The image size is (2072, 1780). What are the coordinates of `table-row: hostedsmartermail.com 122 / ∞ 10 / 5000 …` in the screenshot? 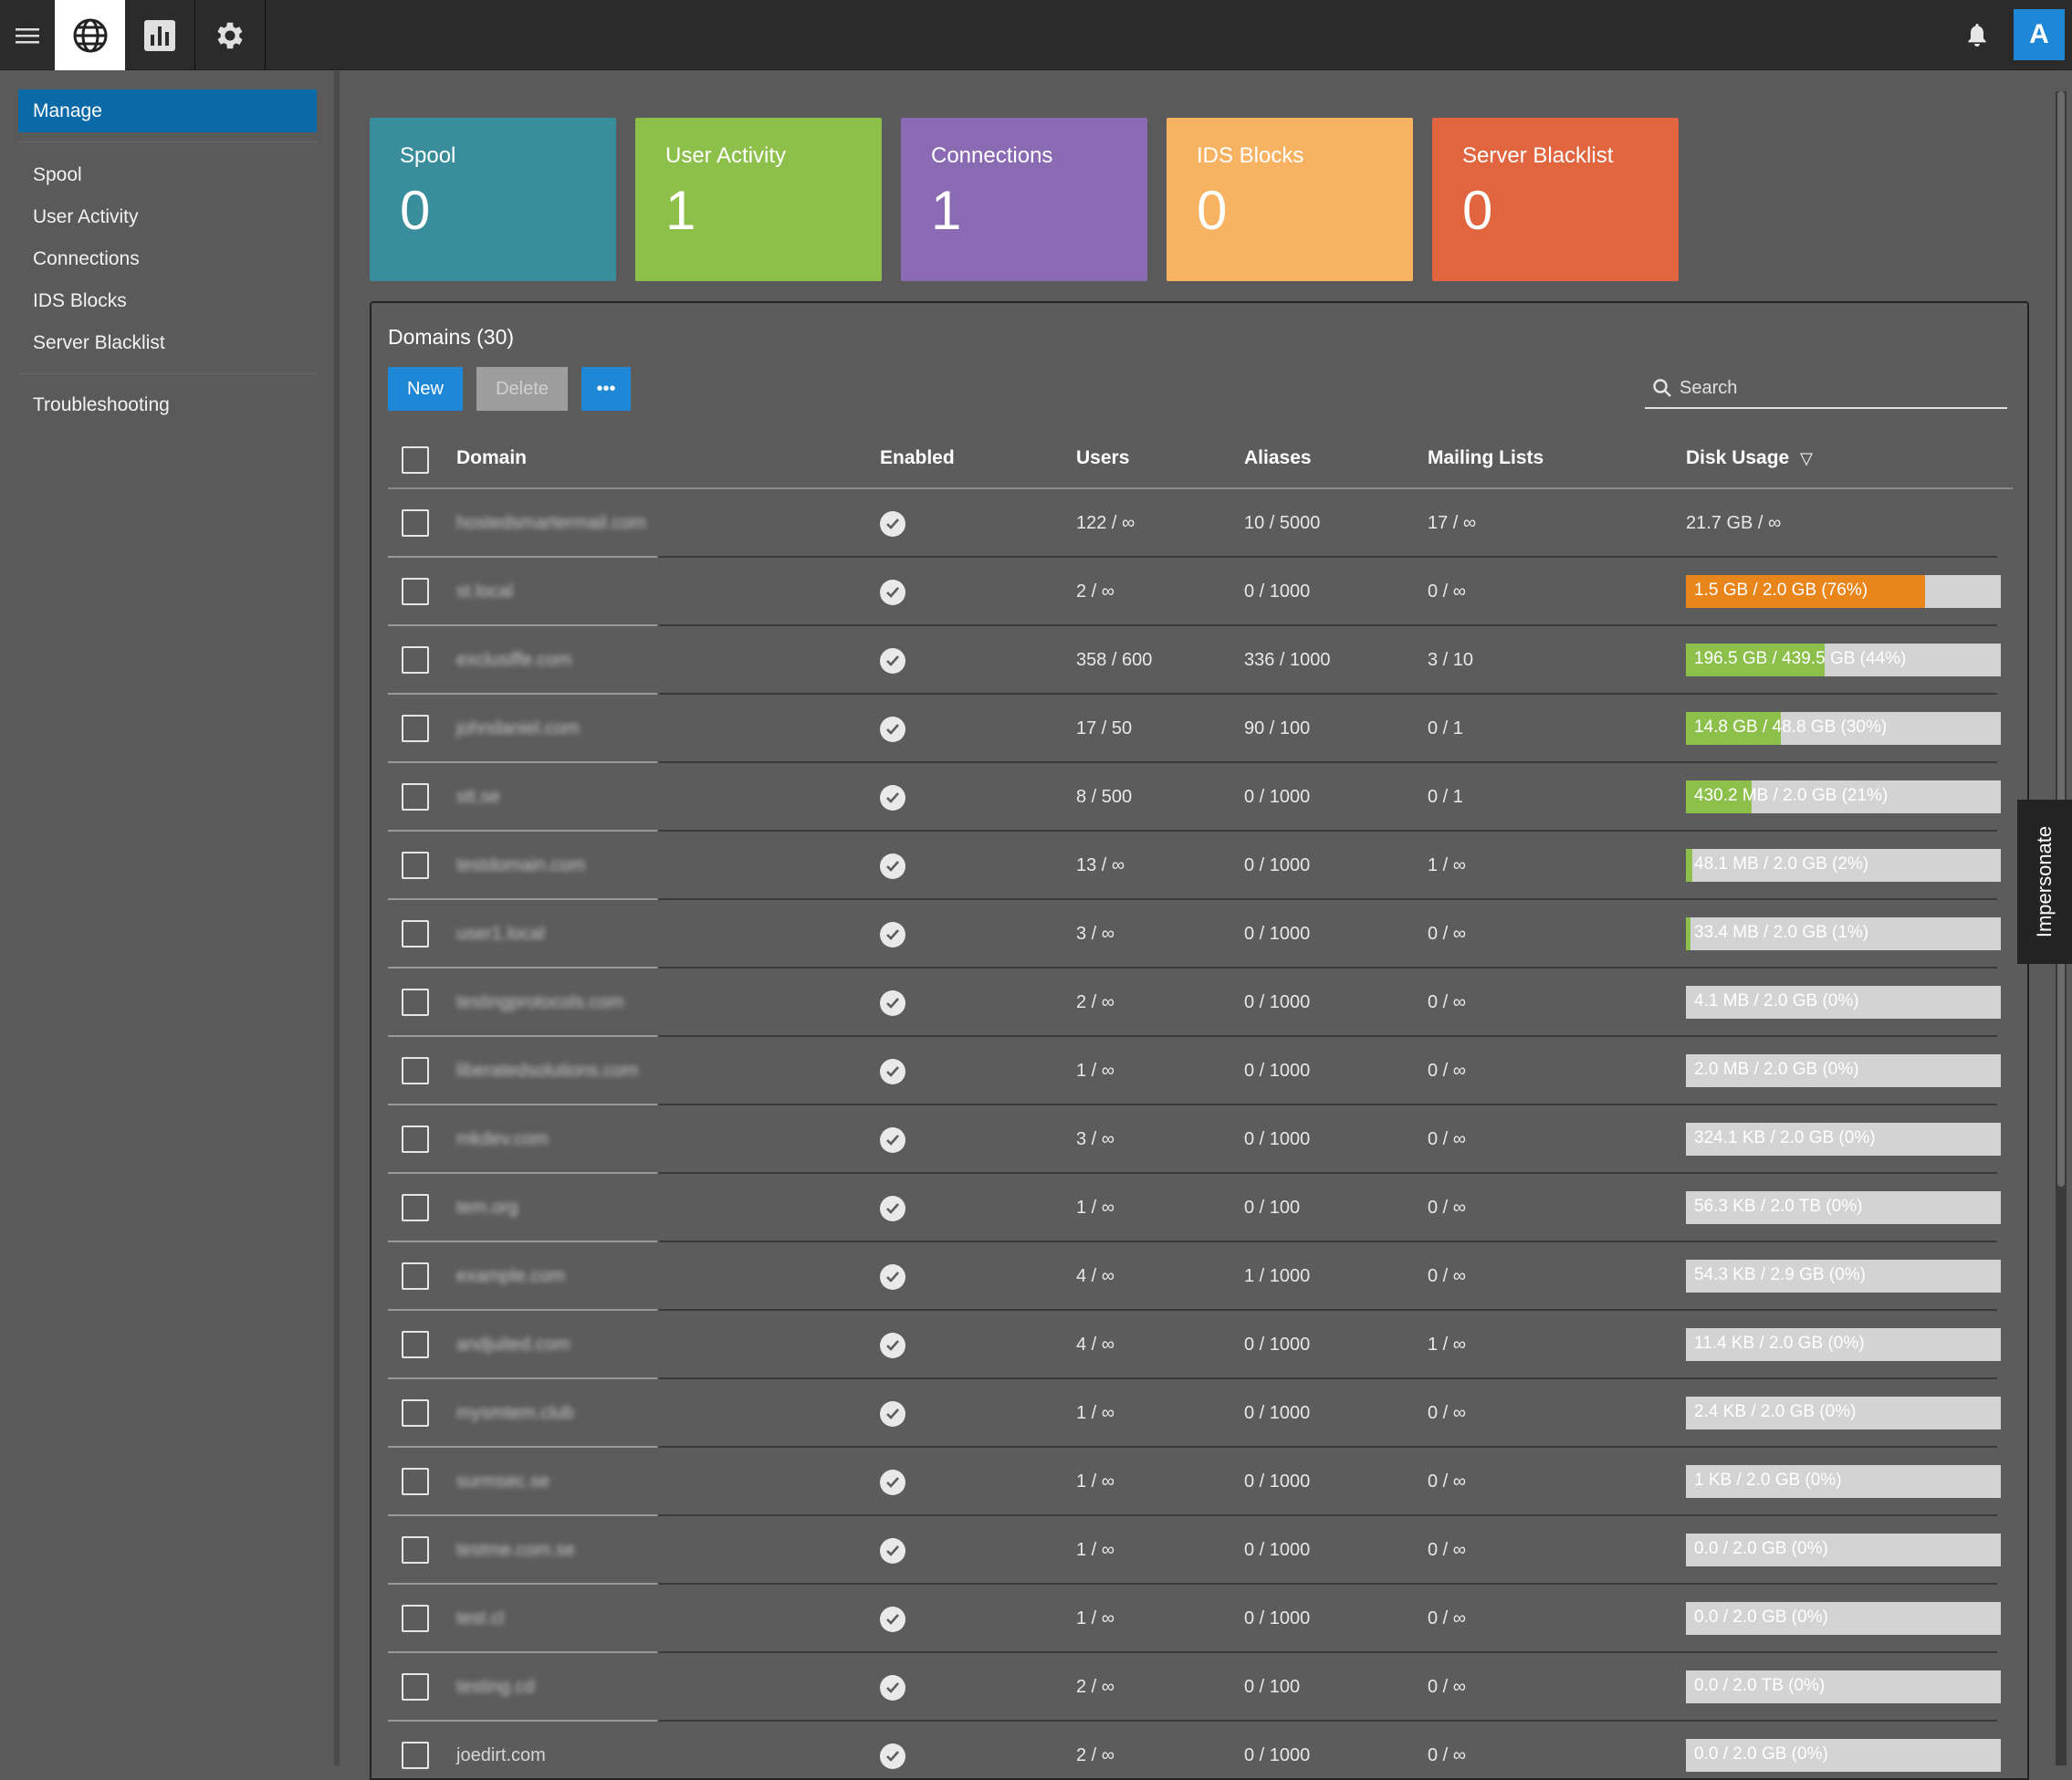 It's located at (1201, 523).